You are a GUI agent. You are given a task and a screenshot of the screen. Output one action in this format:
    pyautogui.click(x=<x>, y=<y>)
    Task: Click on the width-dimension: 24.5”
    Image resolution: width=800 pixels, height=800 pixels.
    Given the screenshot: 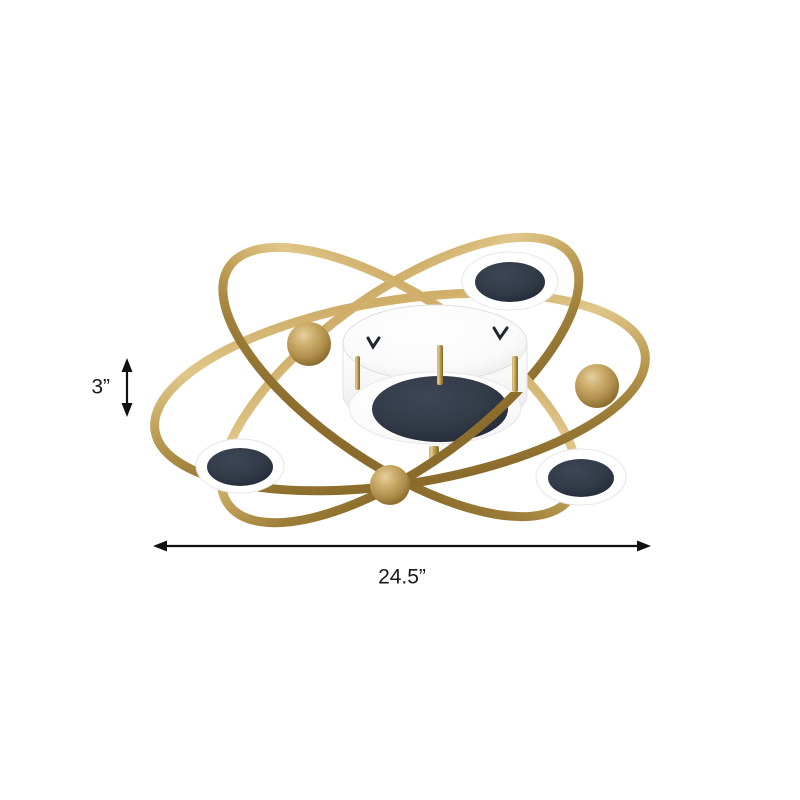 What is the action you would take?
    pyautogui.click(x=402, y=564)
    